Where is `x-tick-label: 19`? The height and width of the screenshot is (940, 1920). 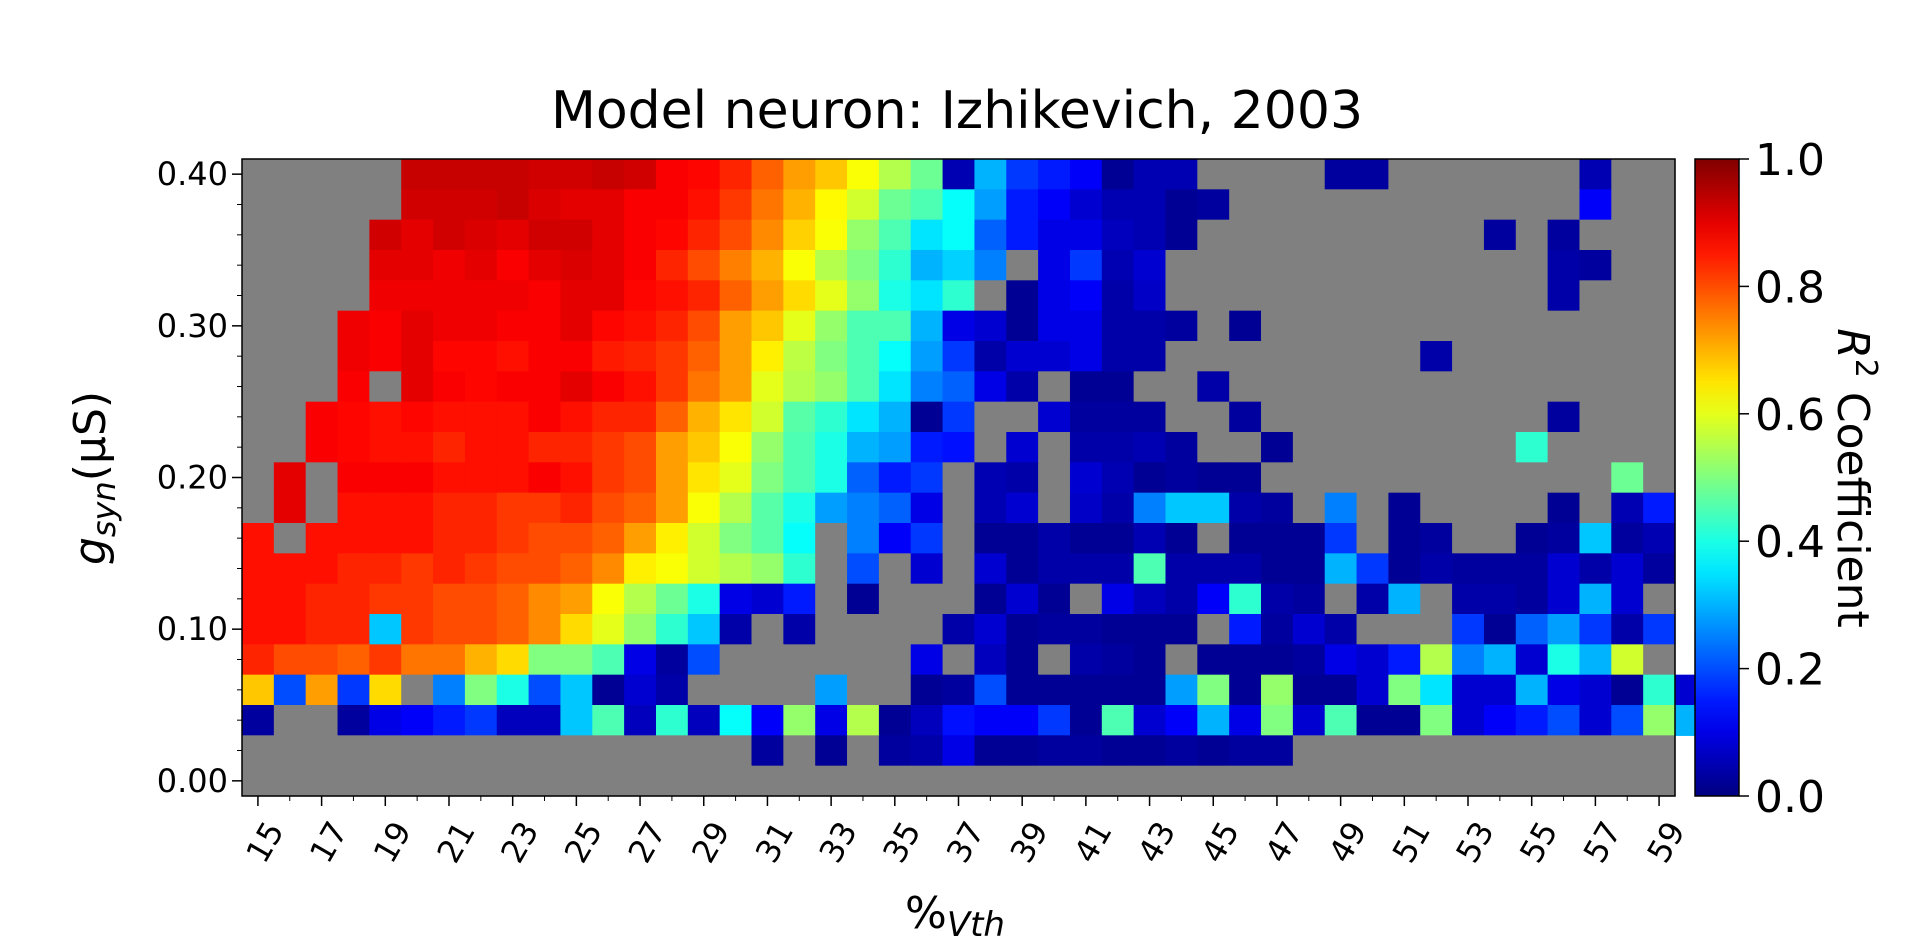
x-tick-label: 19 is located at coordinates (392, 842).